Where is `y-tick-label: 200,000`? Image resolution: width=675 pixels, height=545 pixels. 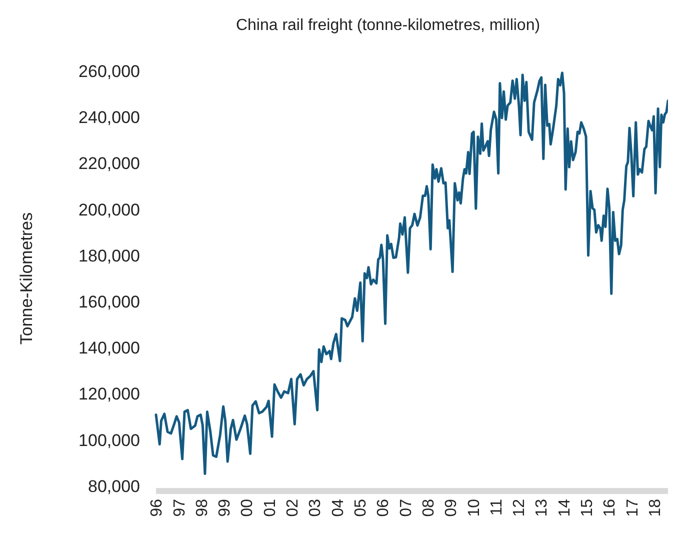
y-tick-label: 200,000 is located at coordinates (109, 210).